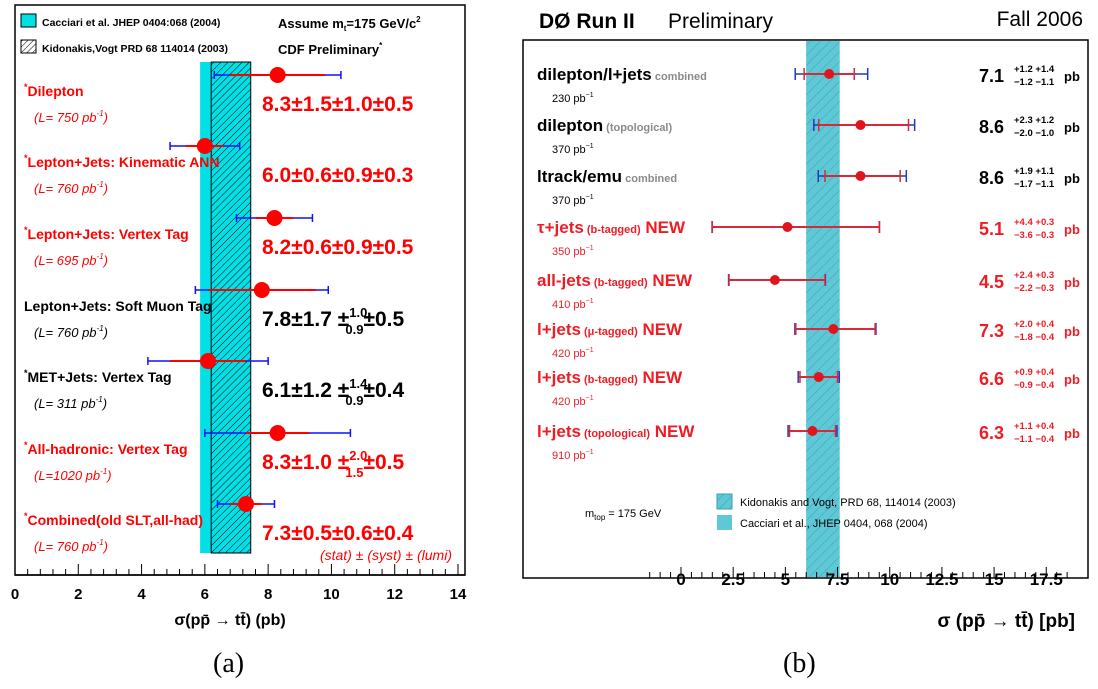 This screenshot has height=689, width=1098. I want to click on measurement-name: l+jets, so click(559, 431).